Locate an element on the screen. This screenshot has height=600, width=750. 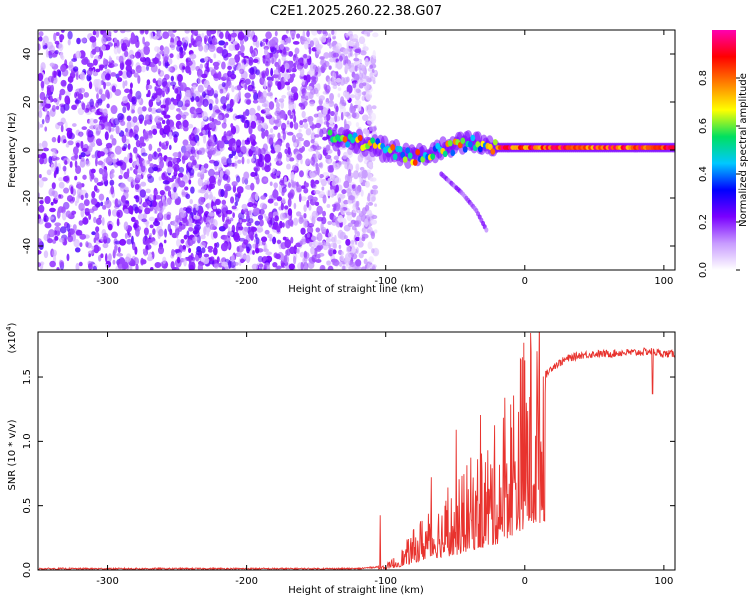
figure-title: C2E1.2025.260.22.38.G07 is located at coordinates (356, 11).